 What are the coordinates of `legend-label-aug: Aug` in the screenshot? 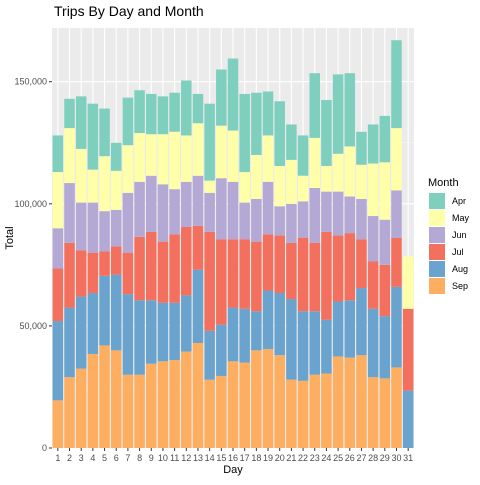 It's located at (460, 269).